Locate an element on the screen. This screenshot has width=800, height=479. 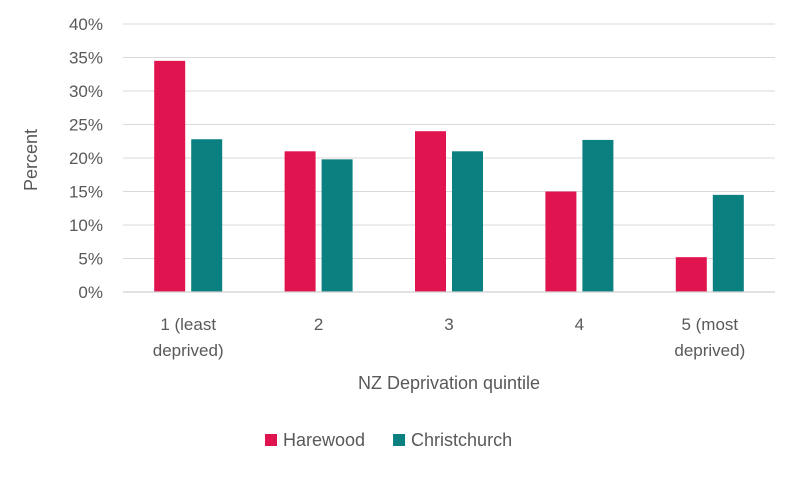
y-tick-label: 0% is located at coordinates (90, 292).